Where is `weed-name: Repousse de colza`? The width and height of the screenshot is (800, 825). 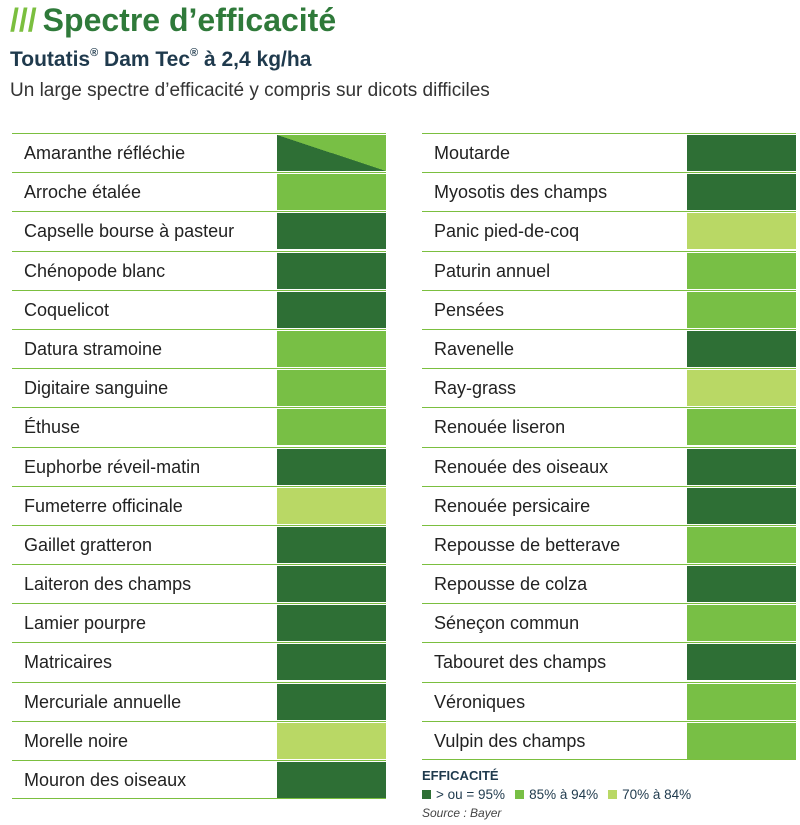 weed-name: Repousse de colza is located at coordinates (511, 584).